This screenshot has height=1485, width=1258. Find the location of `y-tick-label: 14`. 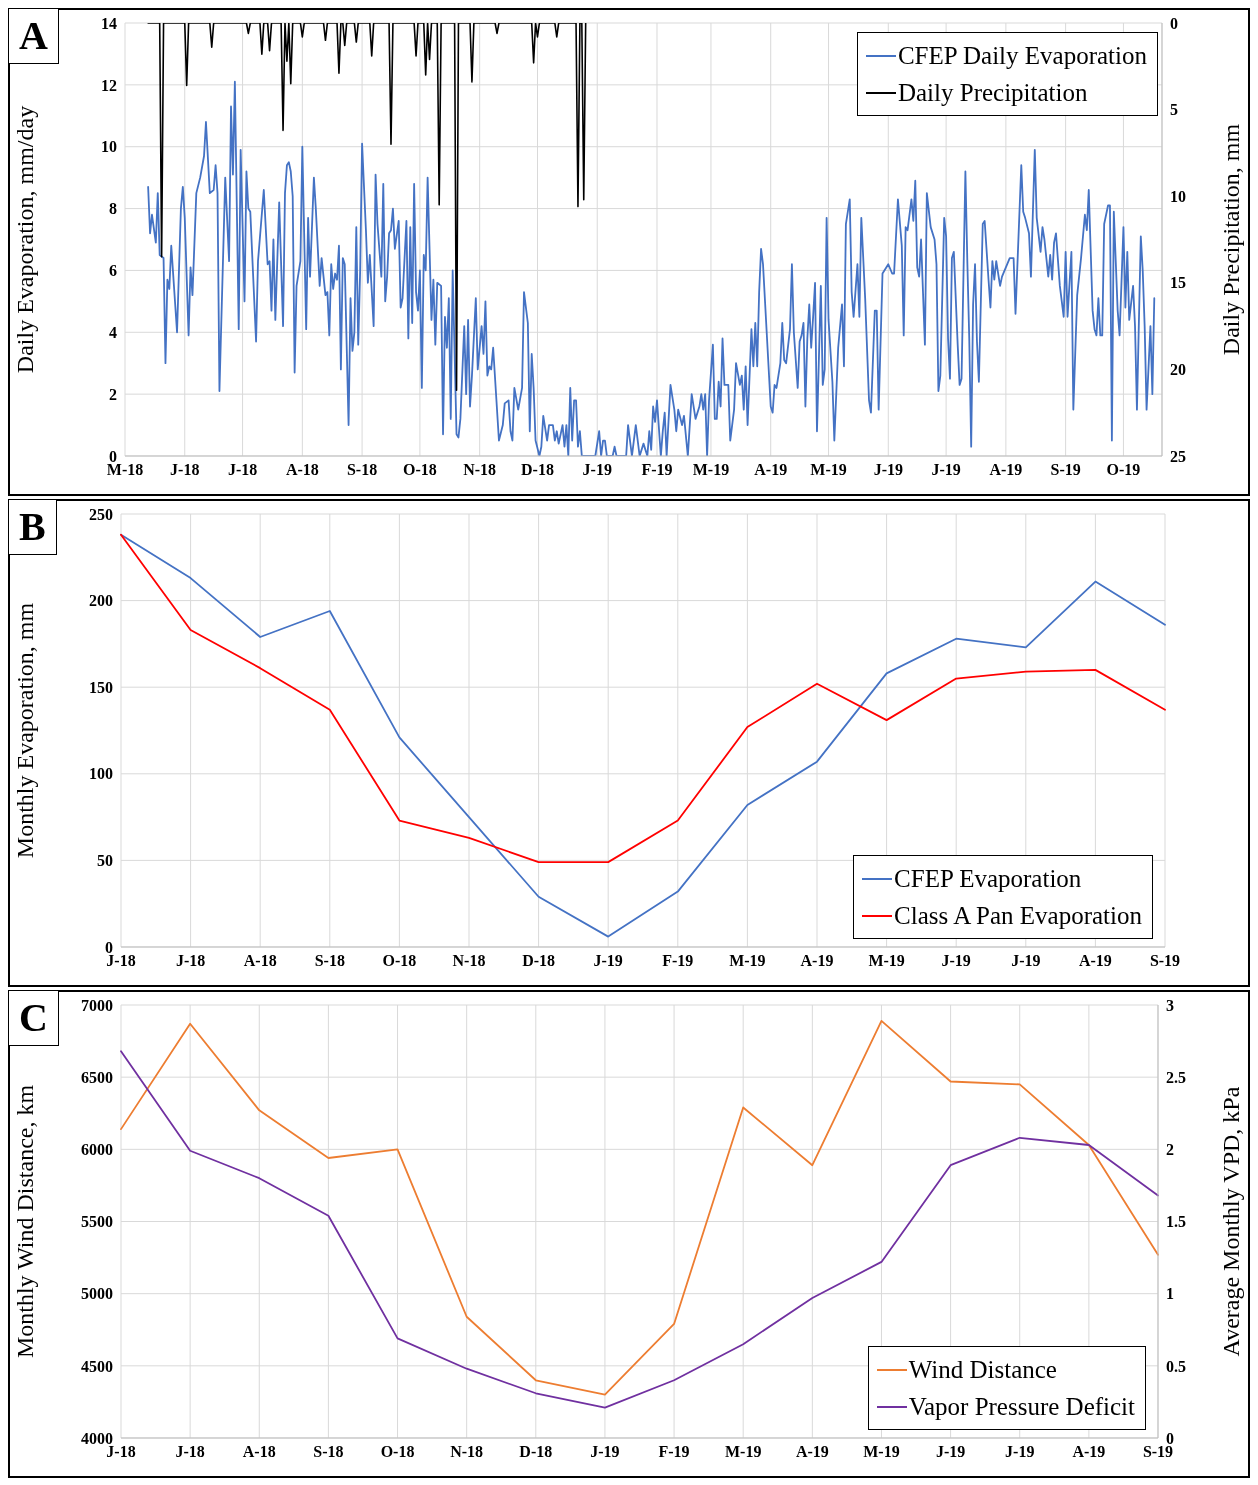

y-tick-label: 14 is located at coordinates (109, 23).